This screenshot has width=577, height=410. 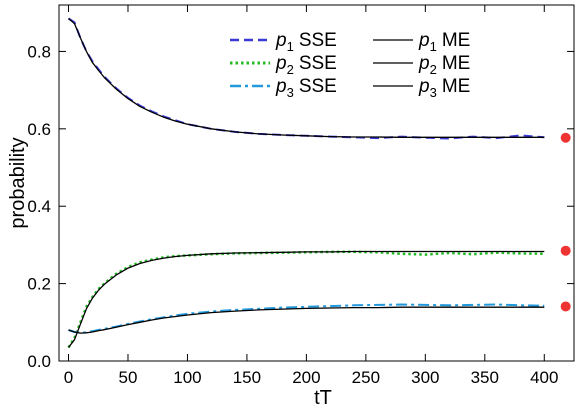 I want to click on legend-label: p2 SSE, so click(x=306, y=65).